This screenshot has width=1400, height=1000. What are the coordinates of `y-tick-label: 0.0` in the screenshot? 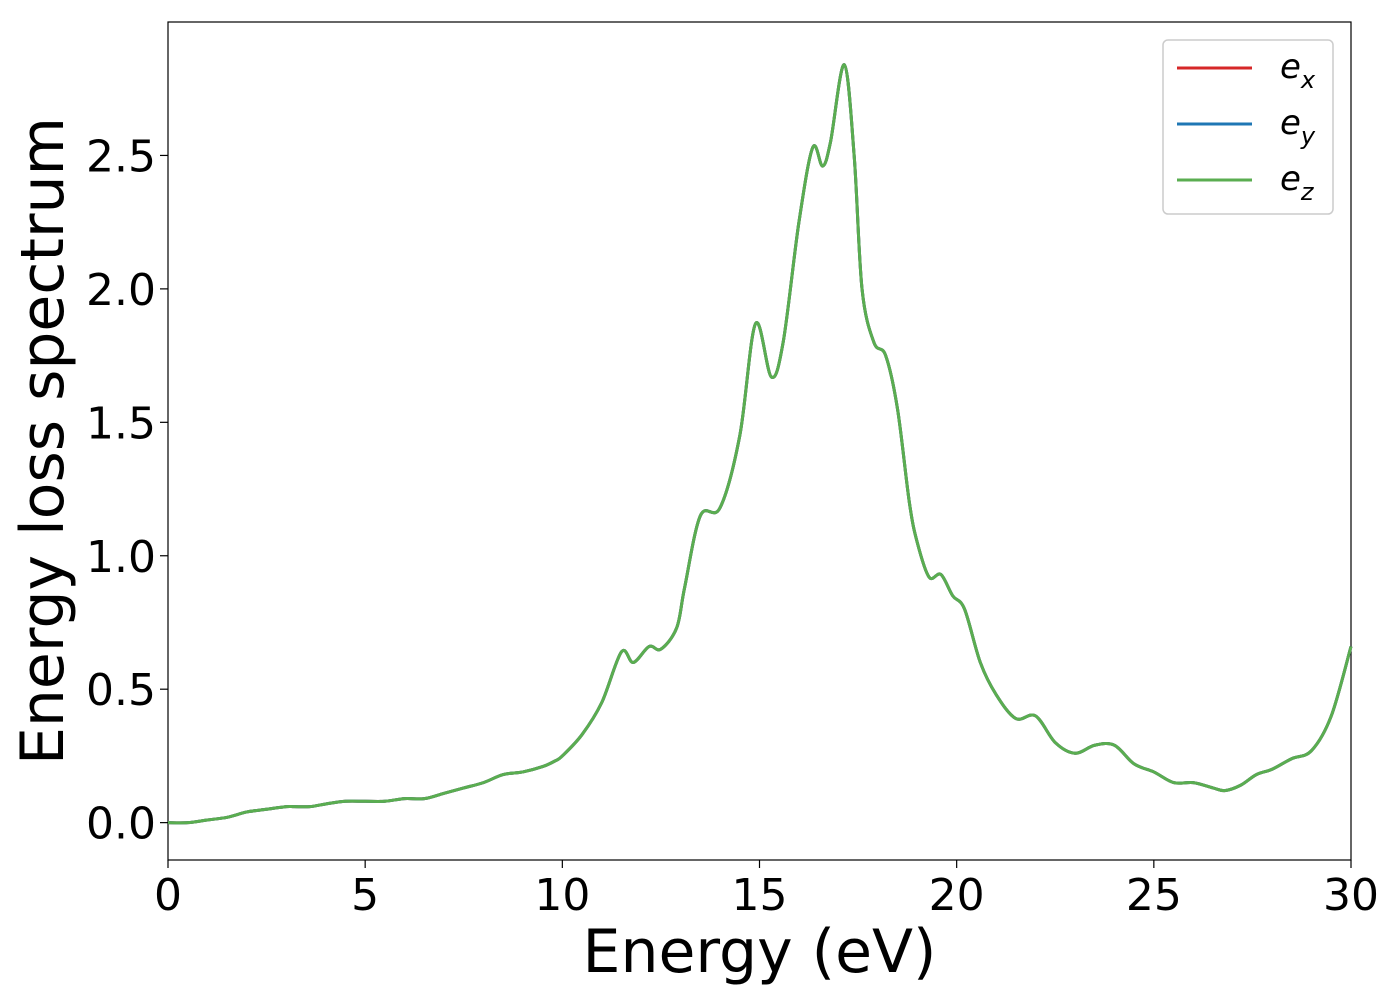 It's located at (121, 824).